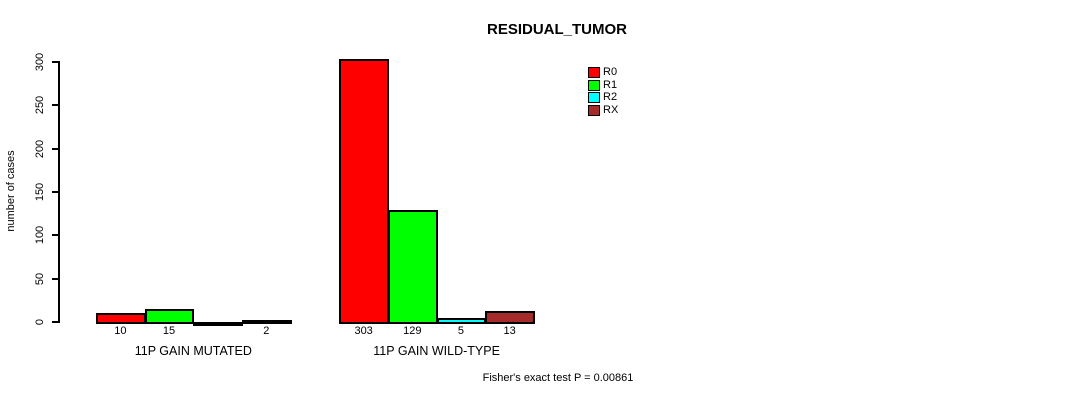  I want to click on y-tick-label: 200, so click(40, 148).